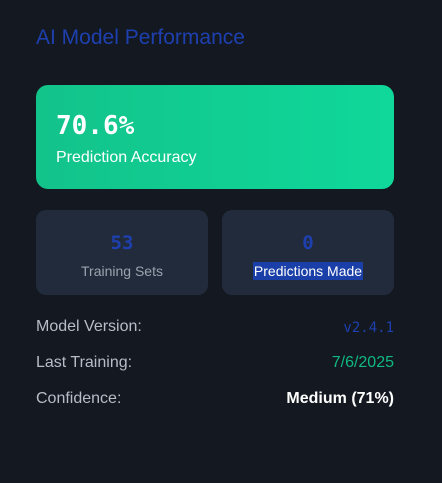 The width and height of the screenshot is (442, 483). I want to click on last-training-row: Last Training: 7/6/2025, so click(215, 365).